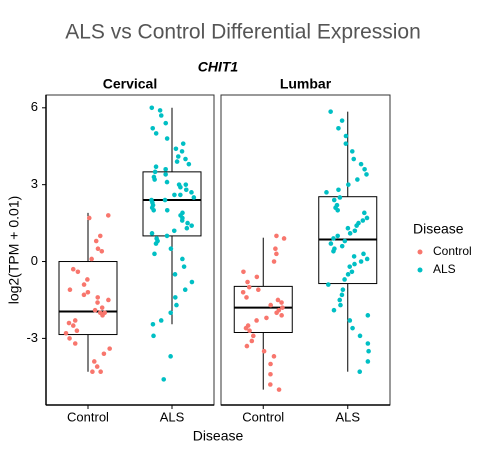  Describe the element at coordinates (172, 416) in the screenshot. I see `x-tick-label: ALS` at that location.